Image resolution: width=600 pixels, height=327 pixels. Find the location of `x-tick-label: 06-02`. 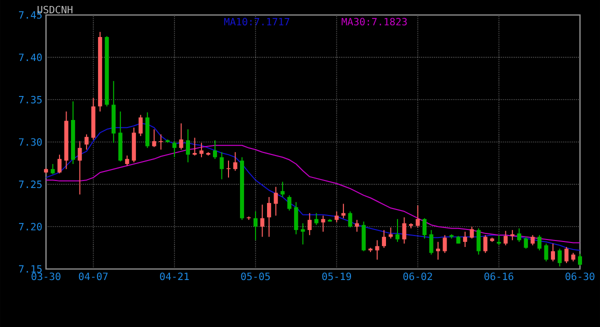

x-tick-label: 06-02 is located at coordinates (417, 276).